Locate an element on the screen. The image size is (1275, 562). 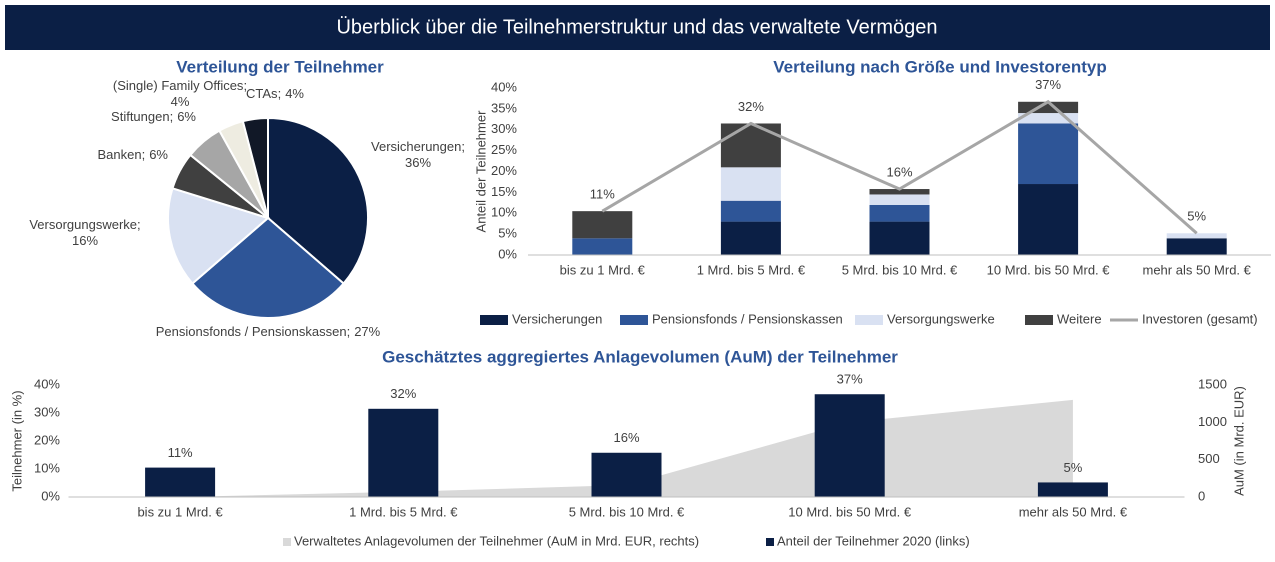
slice-category: Pensionsfonds / Pensionskassen is located at coordinates (251, 331).